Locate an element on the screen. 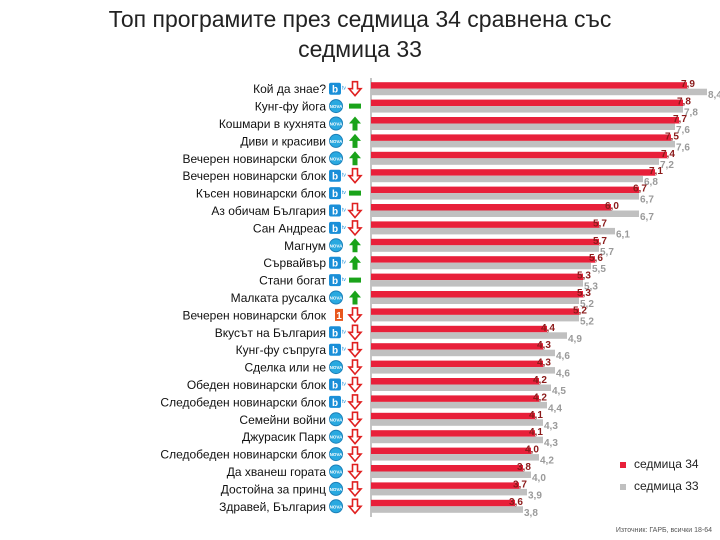 The height and width of the screenshot is (540, 720). value-label-week-33: 6,8 is located at coordinates (651, 182).